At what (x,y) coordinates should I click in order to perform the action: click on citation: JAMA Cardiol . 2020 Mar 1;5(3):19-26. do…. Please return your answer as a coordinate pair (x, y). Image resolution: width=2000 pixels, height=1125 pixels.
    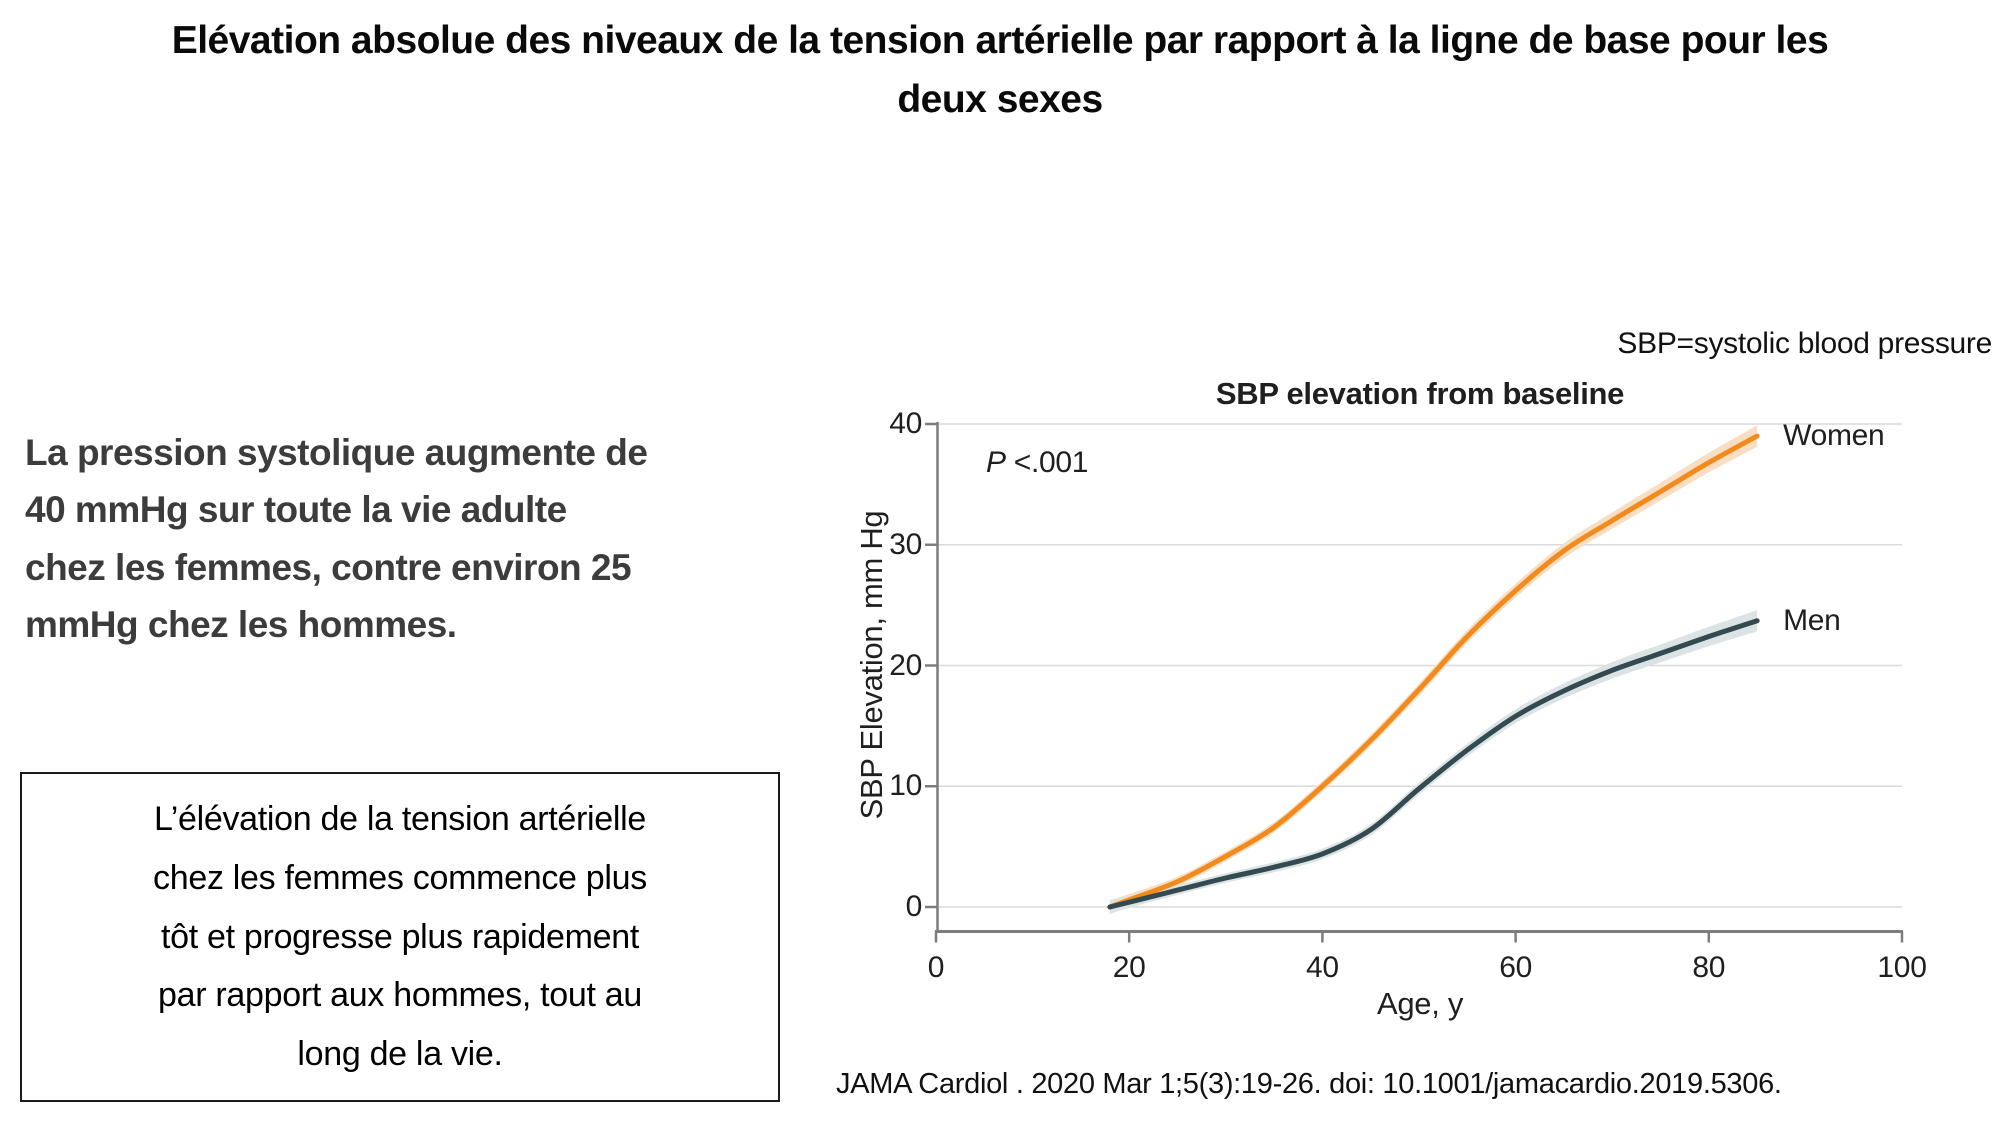
    Looking at the image, I should click on (1309, 1084).